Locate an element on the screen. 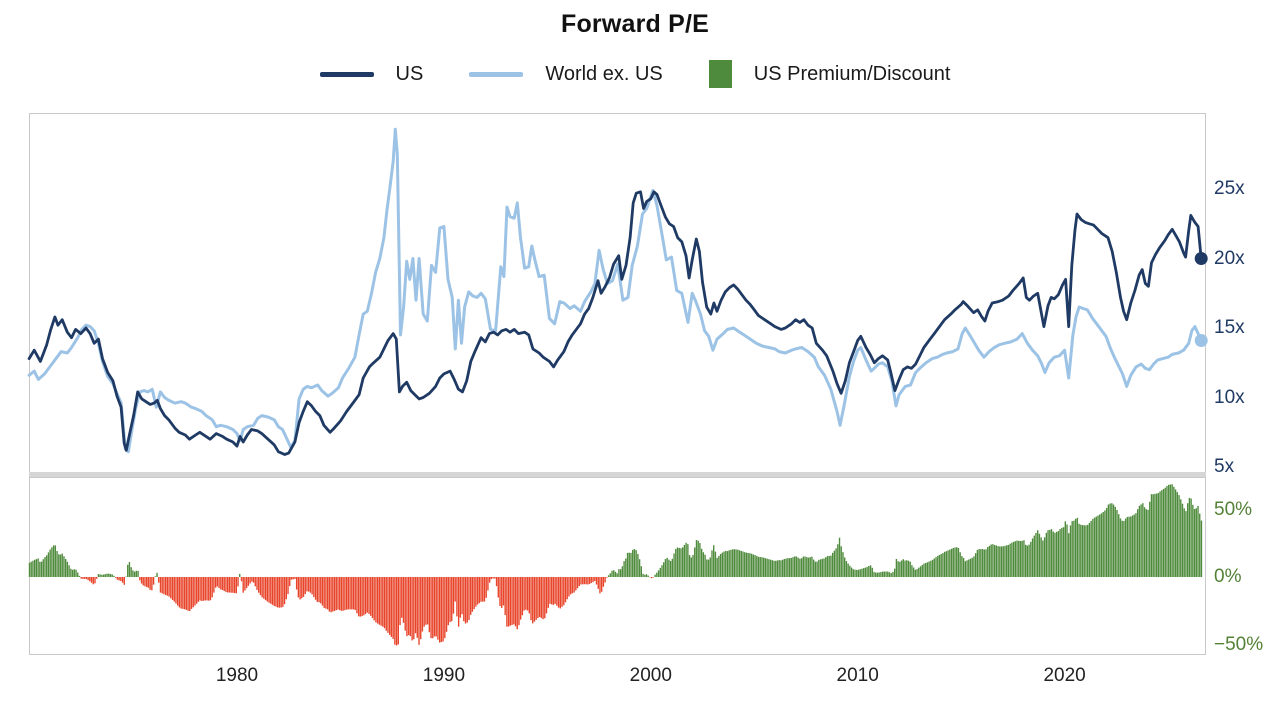 This screenshot has height=720, width=1280. pe-axis-tick-5: 5x is located at coordinates (1224, 466).